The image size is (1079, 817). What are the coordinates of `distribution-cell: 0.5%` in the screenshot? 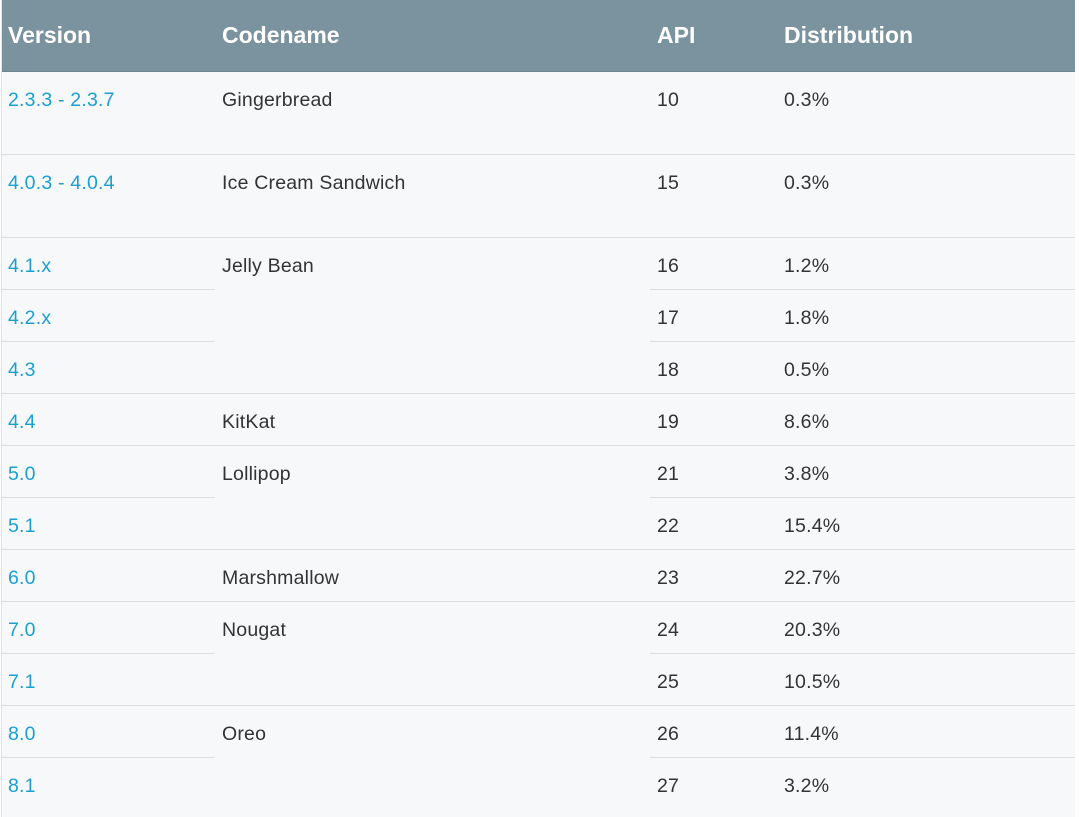 It's located at (926, 367).